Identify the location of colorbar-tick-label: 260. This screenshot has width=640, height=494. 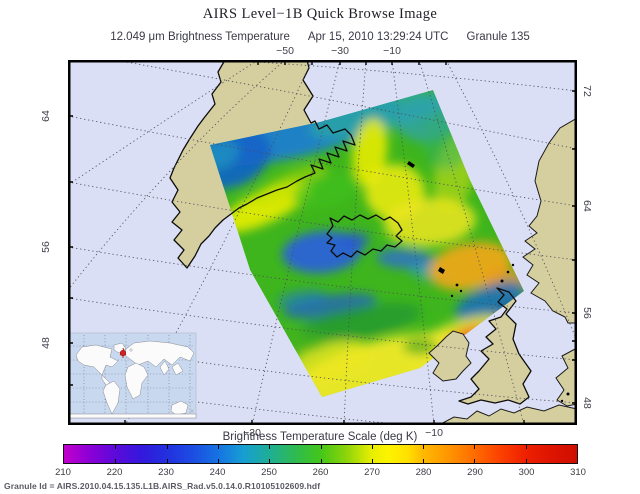
(320, 472).